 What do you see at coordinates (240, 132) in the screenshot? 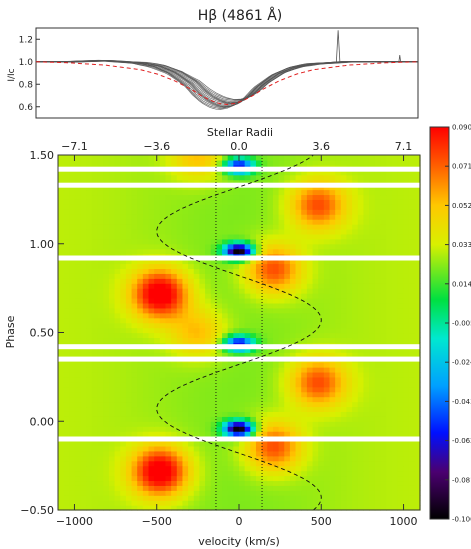
I see `top-axis-label: Stellar Radii` at bounding box center [240, 132].